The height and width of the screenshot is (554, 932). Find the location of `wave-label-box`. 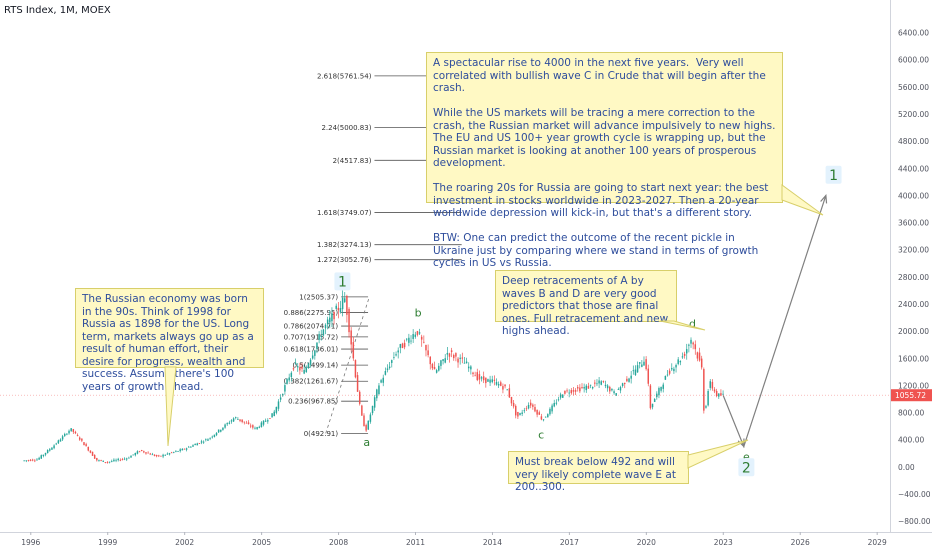

wave-label-box is located at coordinates (833, 174).